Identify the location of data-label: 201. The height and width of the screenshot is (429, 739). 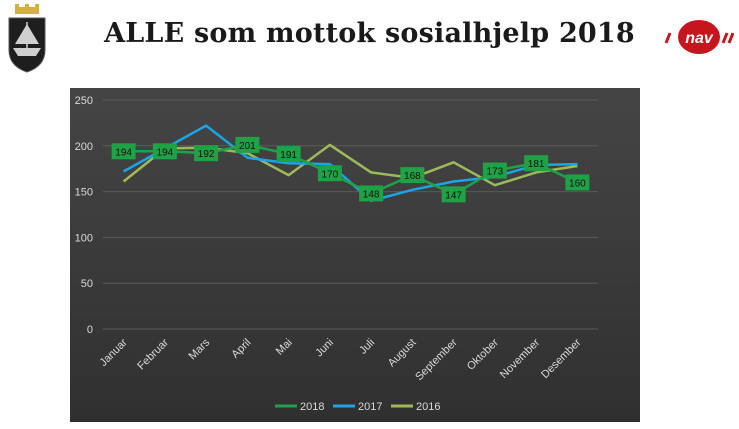
(247, 144).